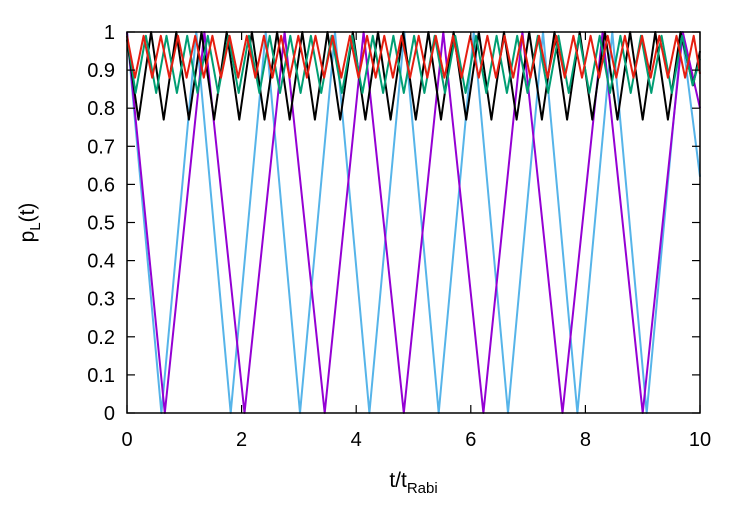 The height and width of the screenshot is (523, 747). I want to click on y-tick-label: 0.5, so click(101, 224).